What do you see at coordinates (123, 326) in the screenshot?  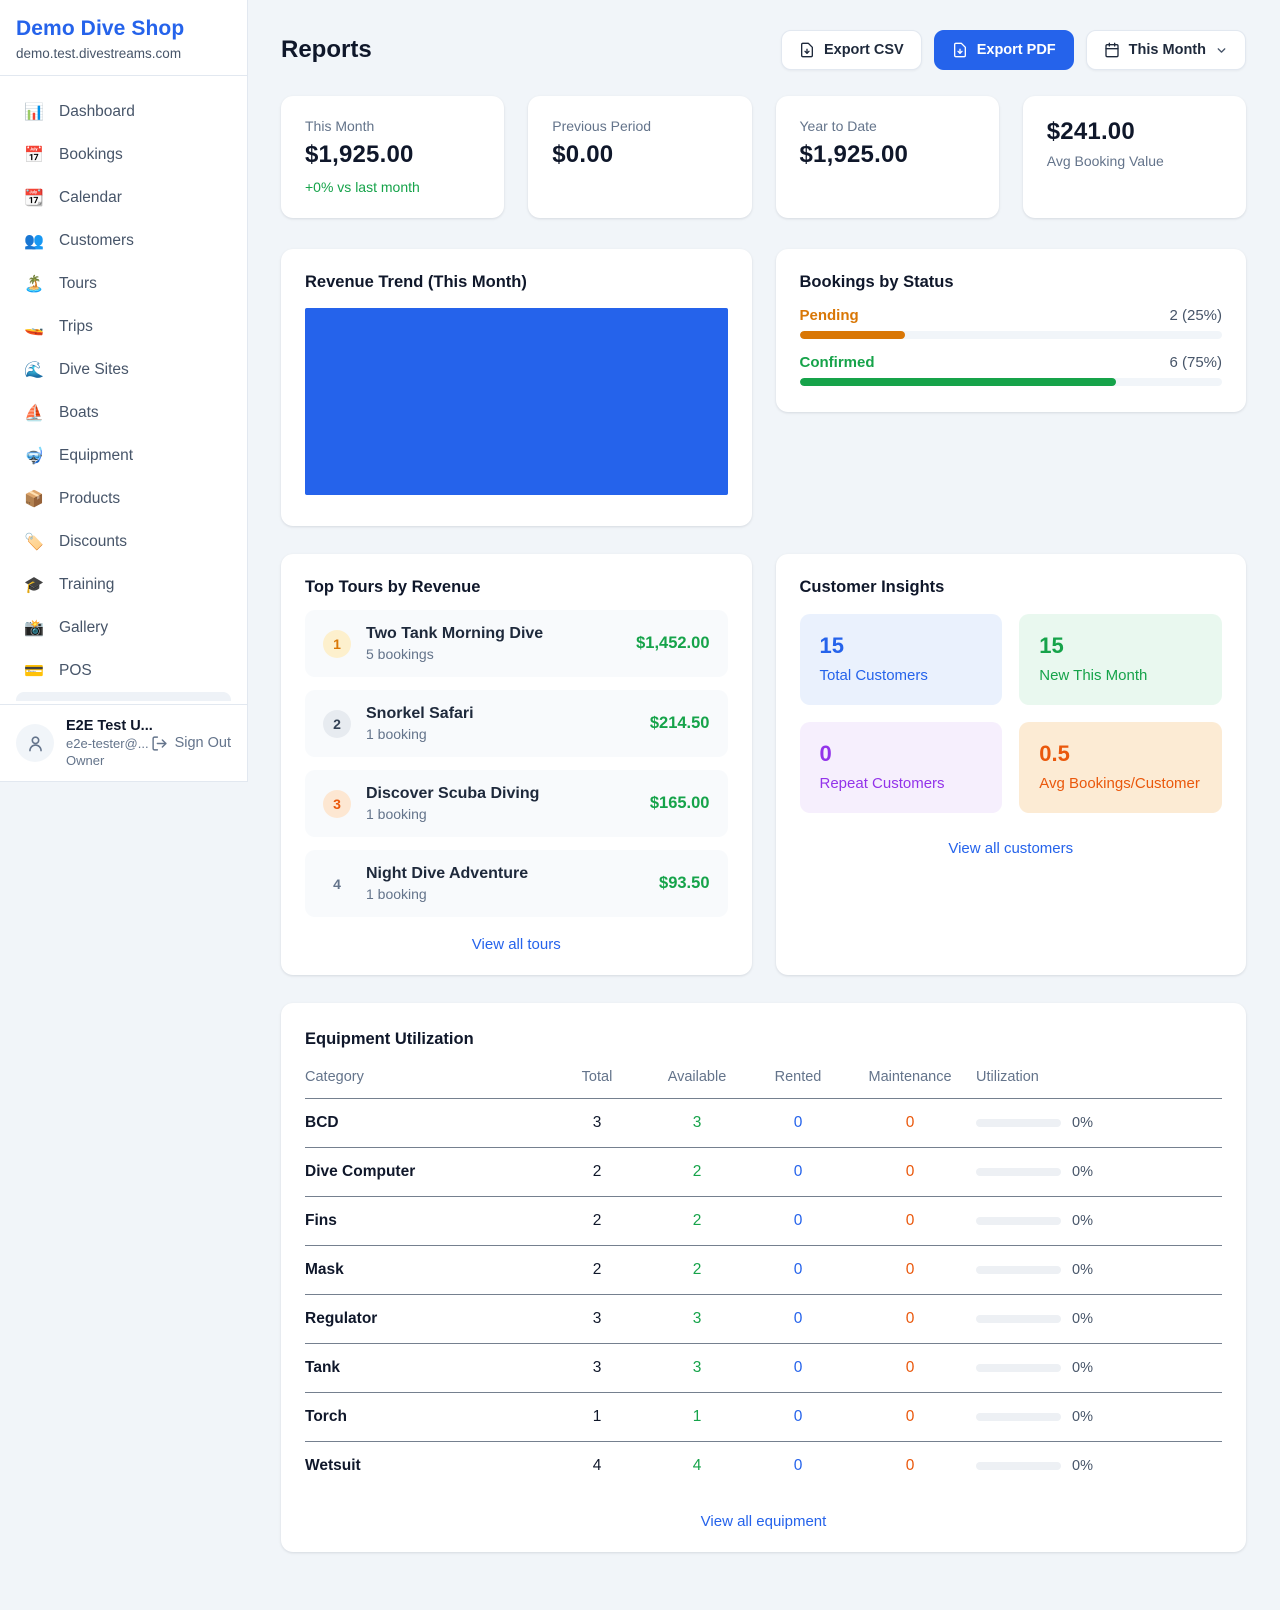 I see `sidebar-item-trips: 🚤 Trips` at bounding box center [123, 326].